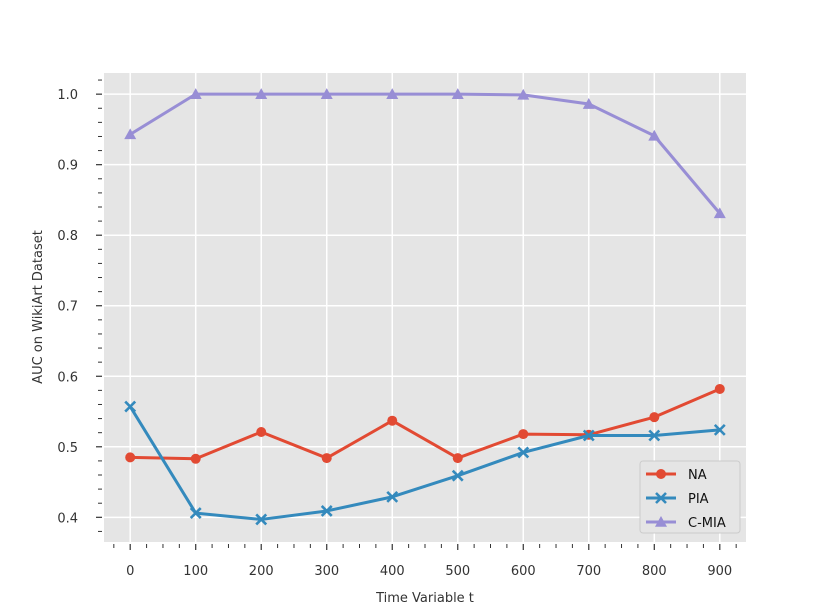 This screenshot has height=609, width=830. I want to click on x-axis-label: Time Variable t, so click(424, 598).